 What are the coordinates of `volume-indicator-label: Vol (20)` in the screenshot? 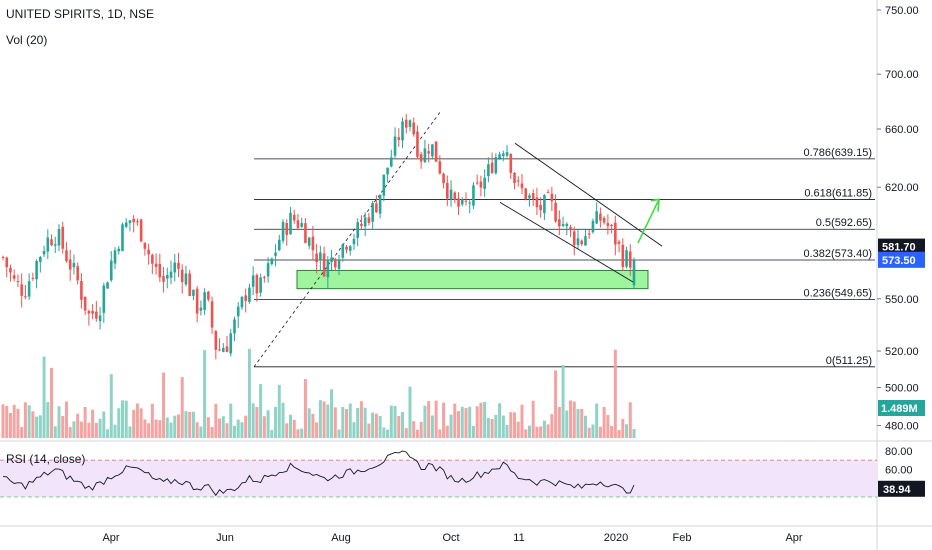 It's located at (27, 40).